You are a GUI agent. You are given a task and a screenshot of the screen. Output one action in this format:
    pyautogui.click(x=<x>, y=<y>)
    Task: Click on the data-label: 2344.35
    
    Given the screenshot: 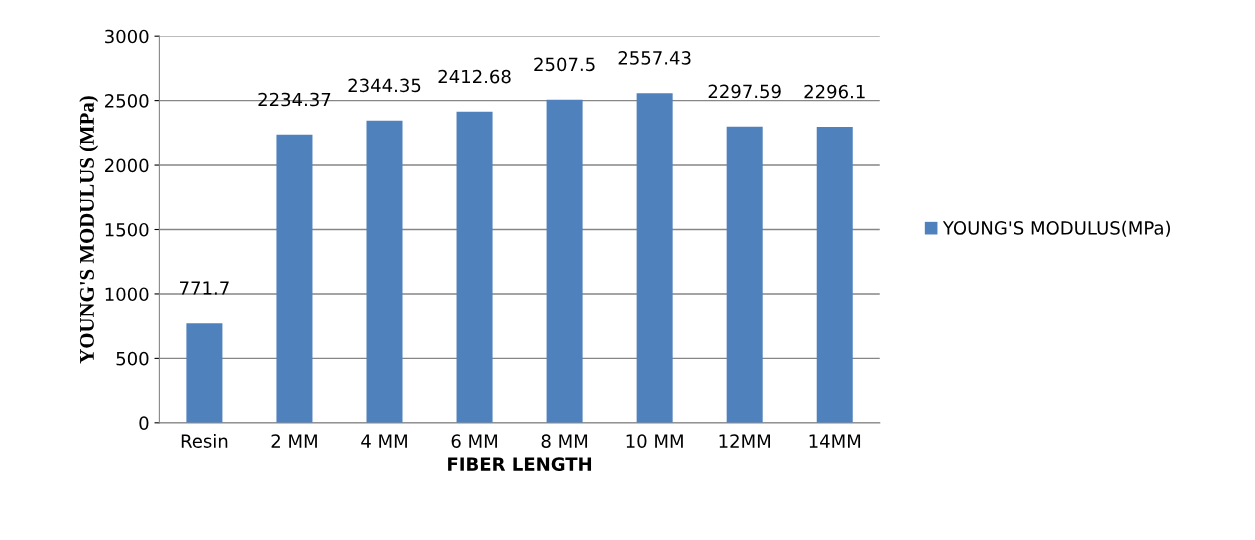 What is the action you would take?
    pyautogui.click(x=384, y=85)
    